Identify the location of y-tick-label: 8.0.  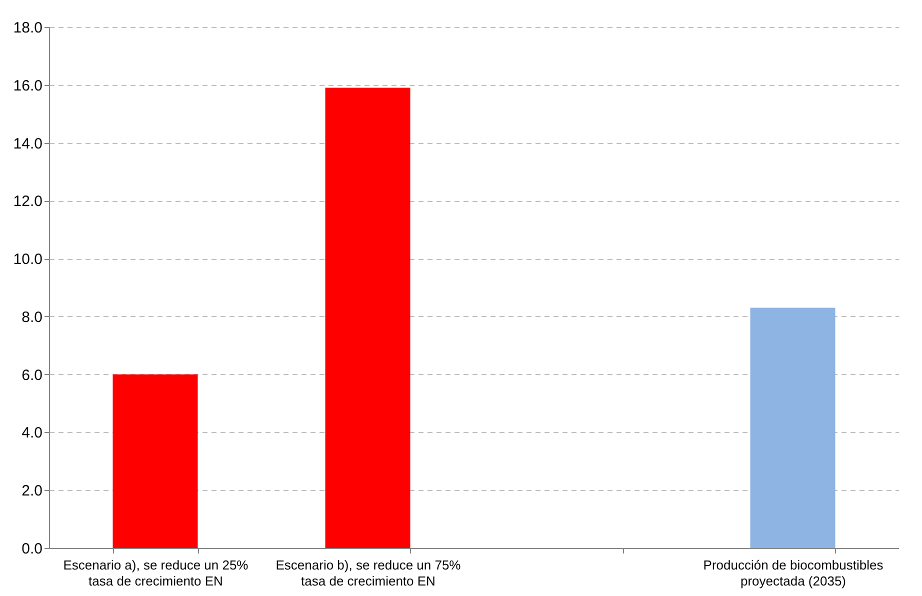
(32, 317).